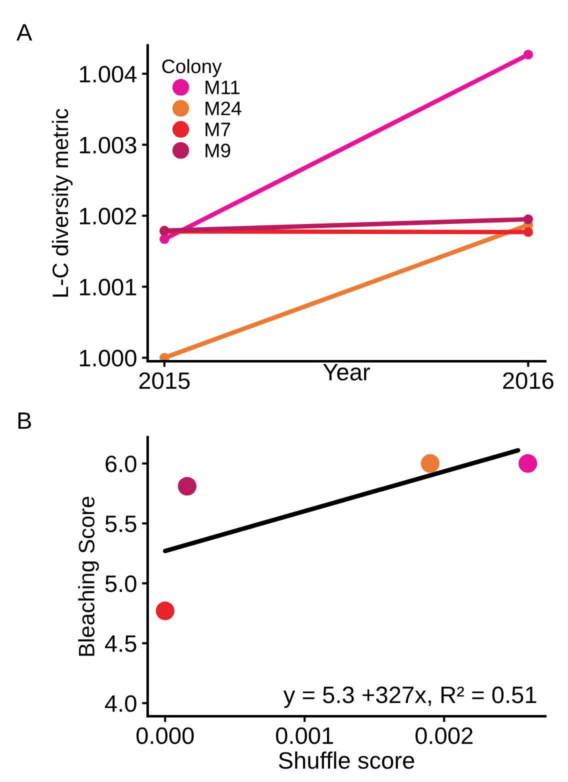 This screenshot has width=568, height=782. Describe the element at coordinates (120, 703) in the screenshot. I see `y-tick-label: 4.0` at that location.